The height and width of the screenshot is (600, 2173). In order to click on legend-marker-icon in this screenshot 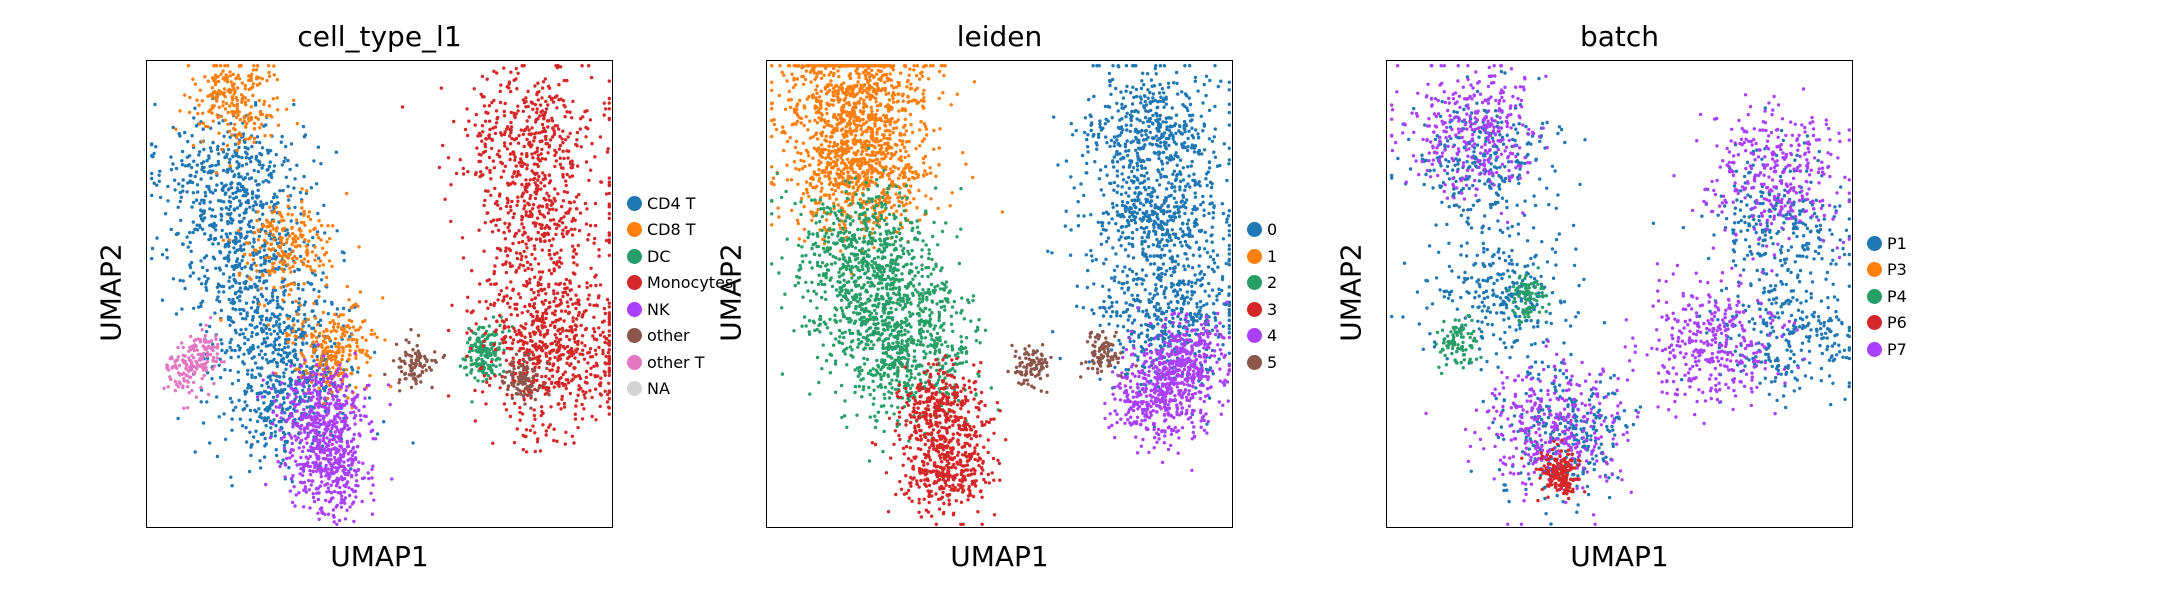, I will do `click(634, 309)`.